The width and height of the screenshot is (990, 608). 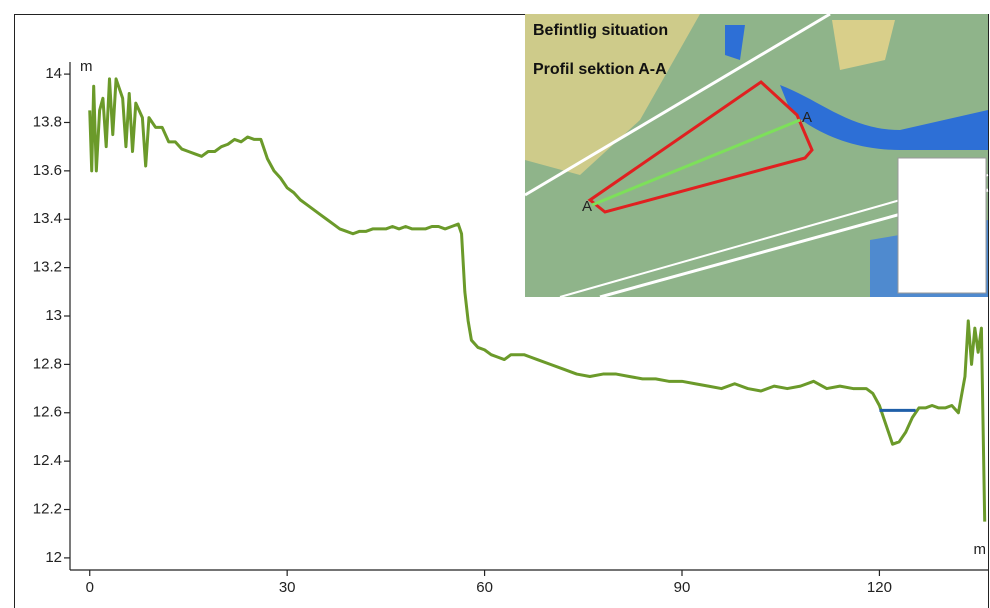 What do you see at coordinates (47, 412) in the screenshot?
I see `y-tick-label: 12.6` at bounding box center [47, 412].